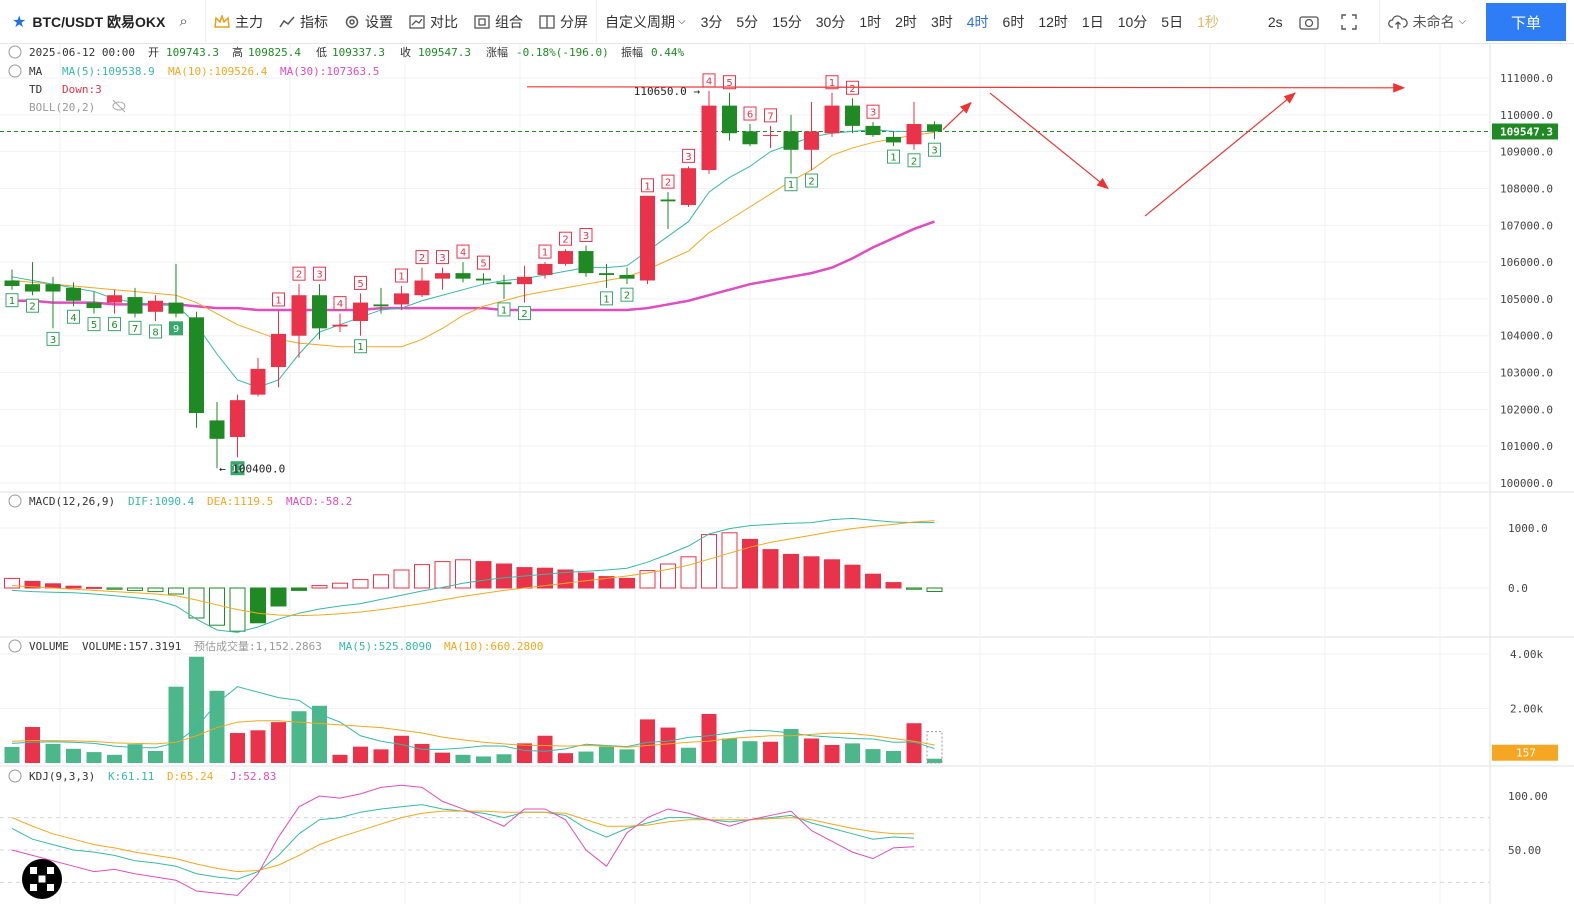 This screenshot has width=1574, height=904. What do you see at coordinates (368, 22) in the screenshot?
I see `settings-button: 设置` at bounding box center [368, 22].